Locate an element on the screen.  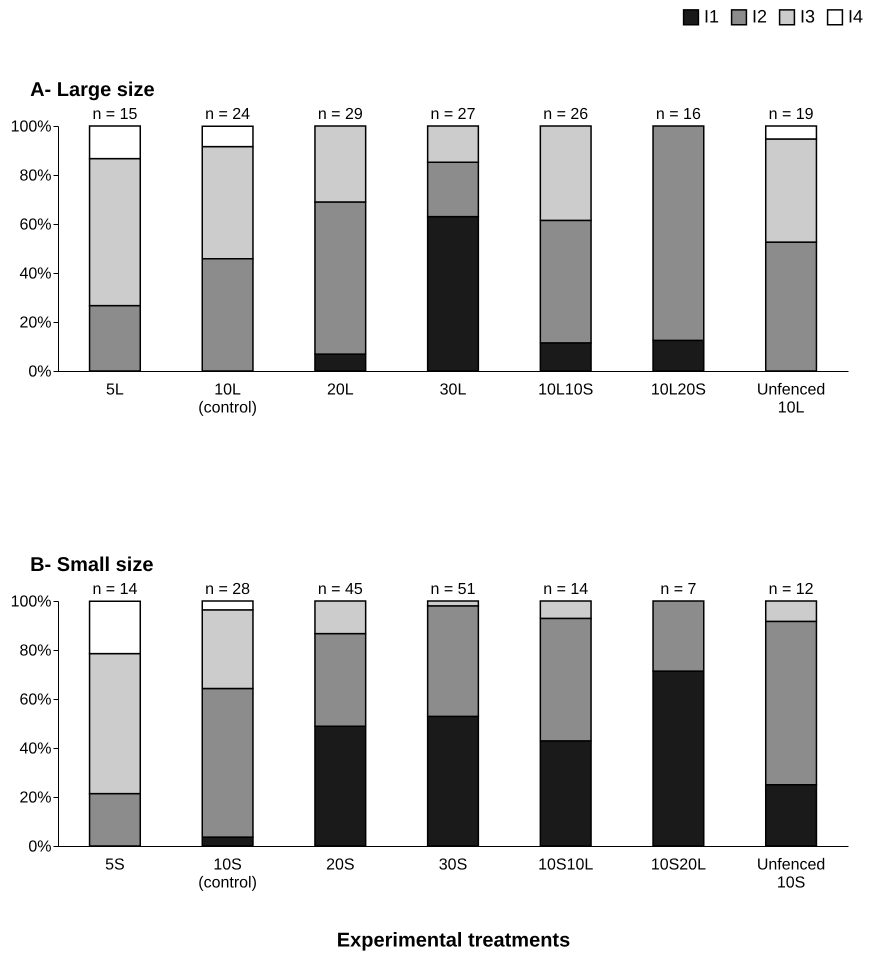
annotation: n = 16 is located at coordinates (678, 114).